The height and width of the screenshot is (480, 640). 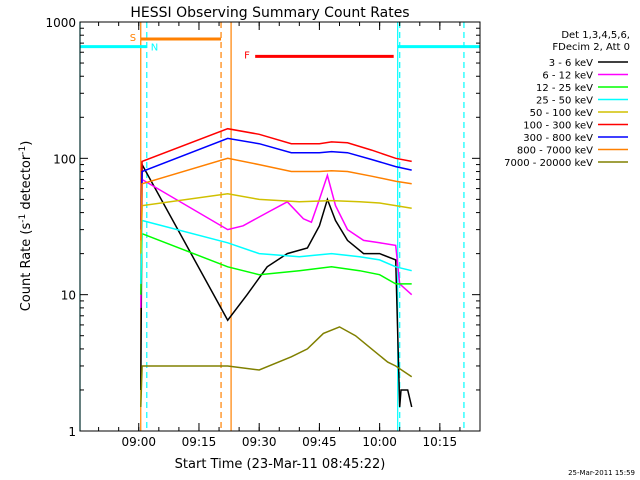 What do you see at coordinates (548, 163) in the screenshot?
I see `legend-label-7000-20000-kev: 7000 - 20000 keV` at bounding box center [548, 163].